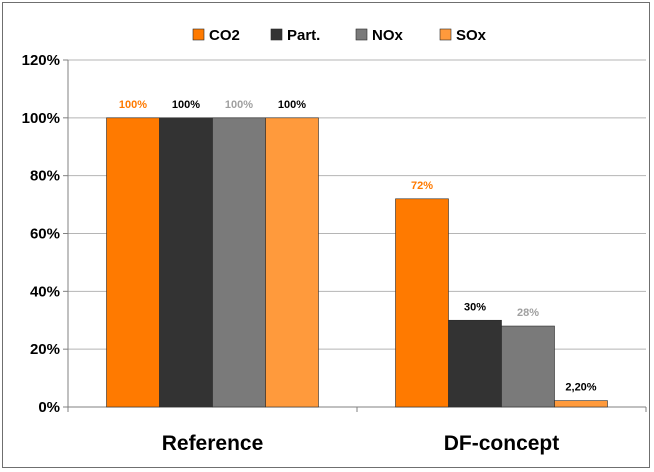 This screenshot has height=472, width=654. I want to click on data-label: 30%, so click(475, 307).